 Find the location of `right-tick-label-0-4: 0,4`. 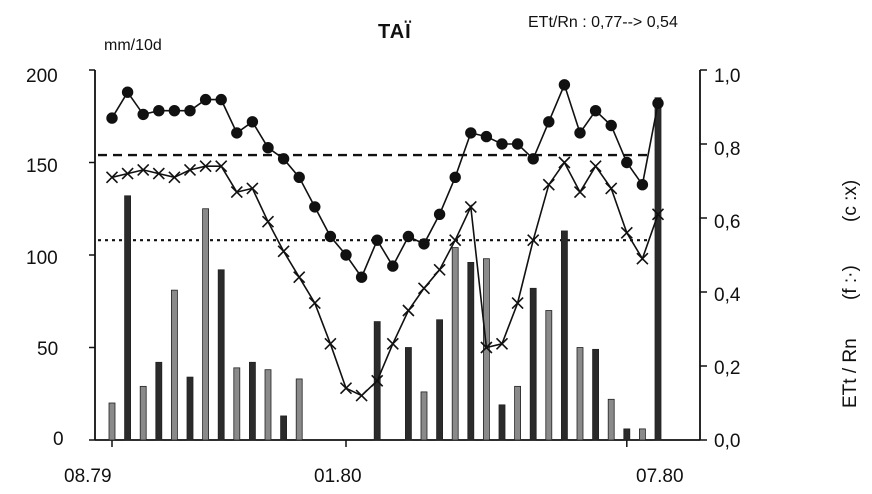

right-tick-label-0-4: 0,4 is located at coordinates (727, 295).